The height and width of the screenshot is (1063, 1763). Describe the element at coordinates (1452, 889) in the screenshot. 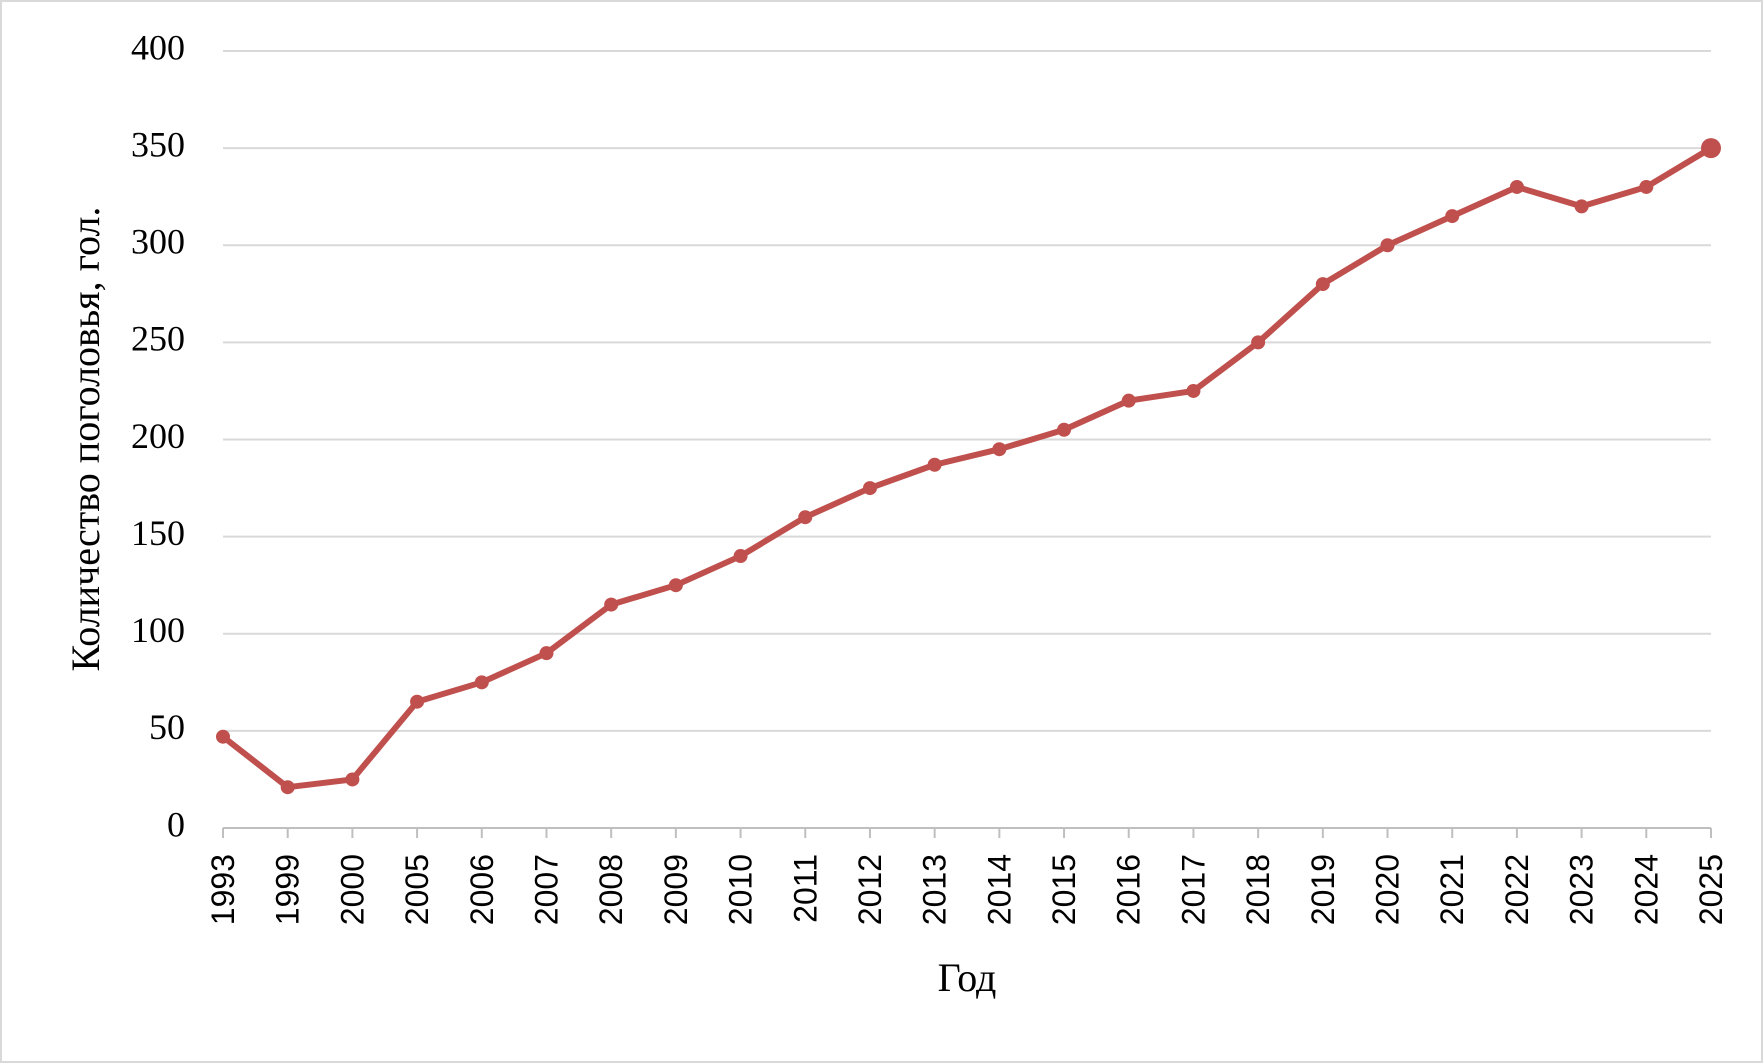

I see `x-tick-label: 2021` at that location.